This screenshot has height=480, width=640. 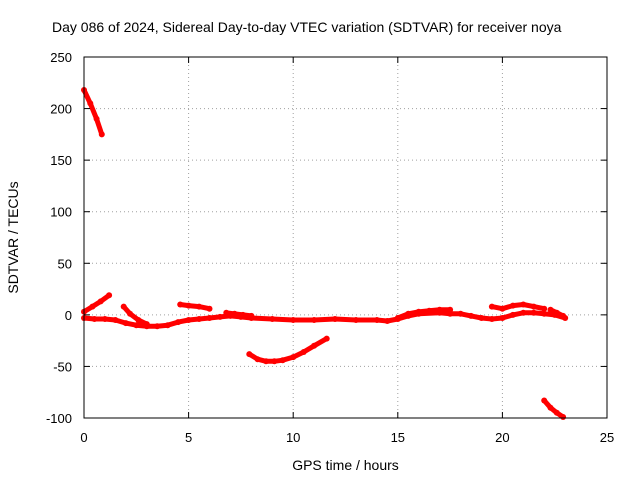 I want to click on series-arc-5h, so click(x=194, y=307).